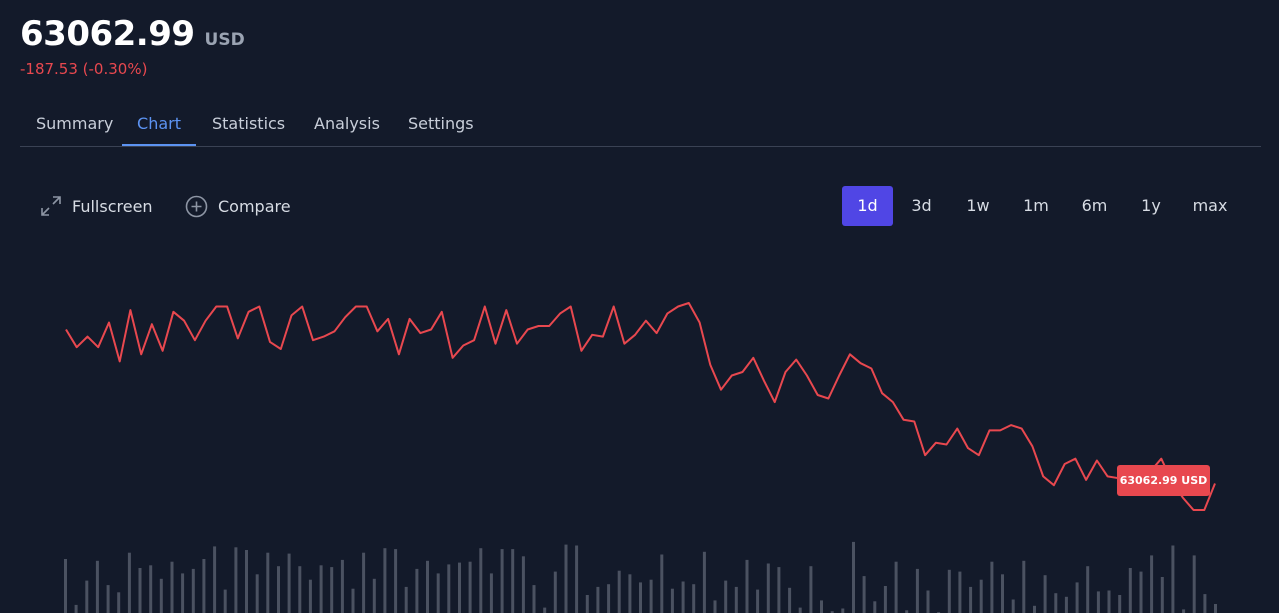 This screenshot has height=613, width=1279. I want to click on range-1y: 1y, so click(1151, 205).